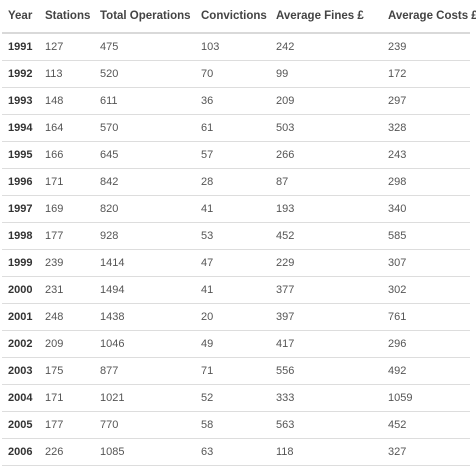 This screenshot has width=476, height=466. What do you see at coordinates (426, 344) in the screenshot?
I see `cell-average-costs: 296` at bounding box center [426, 344].